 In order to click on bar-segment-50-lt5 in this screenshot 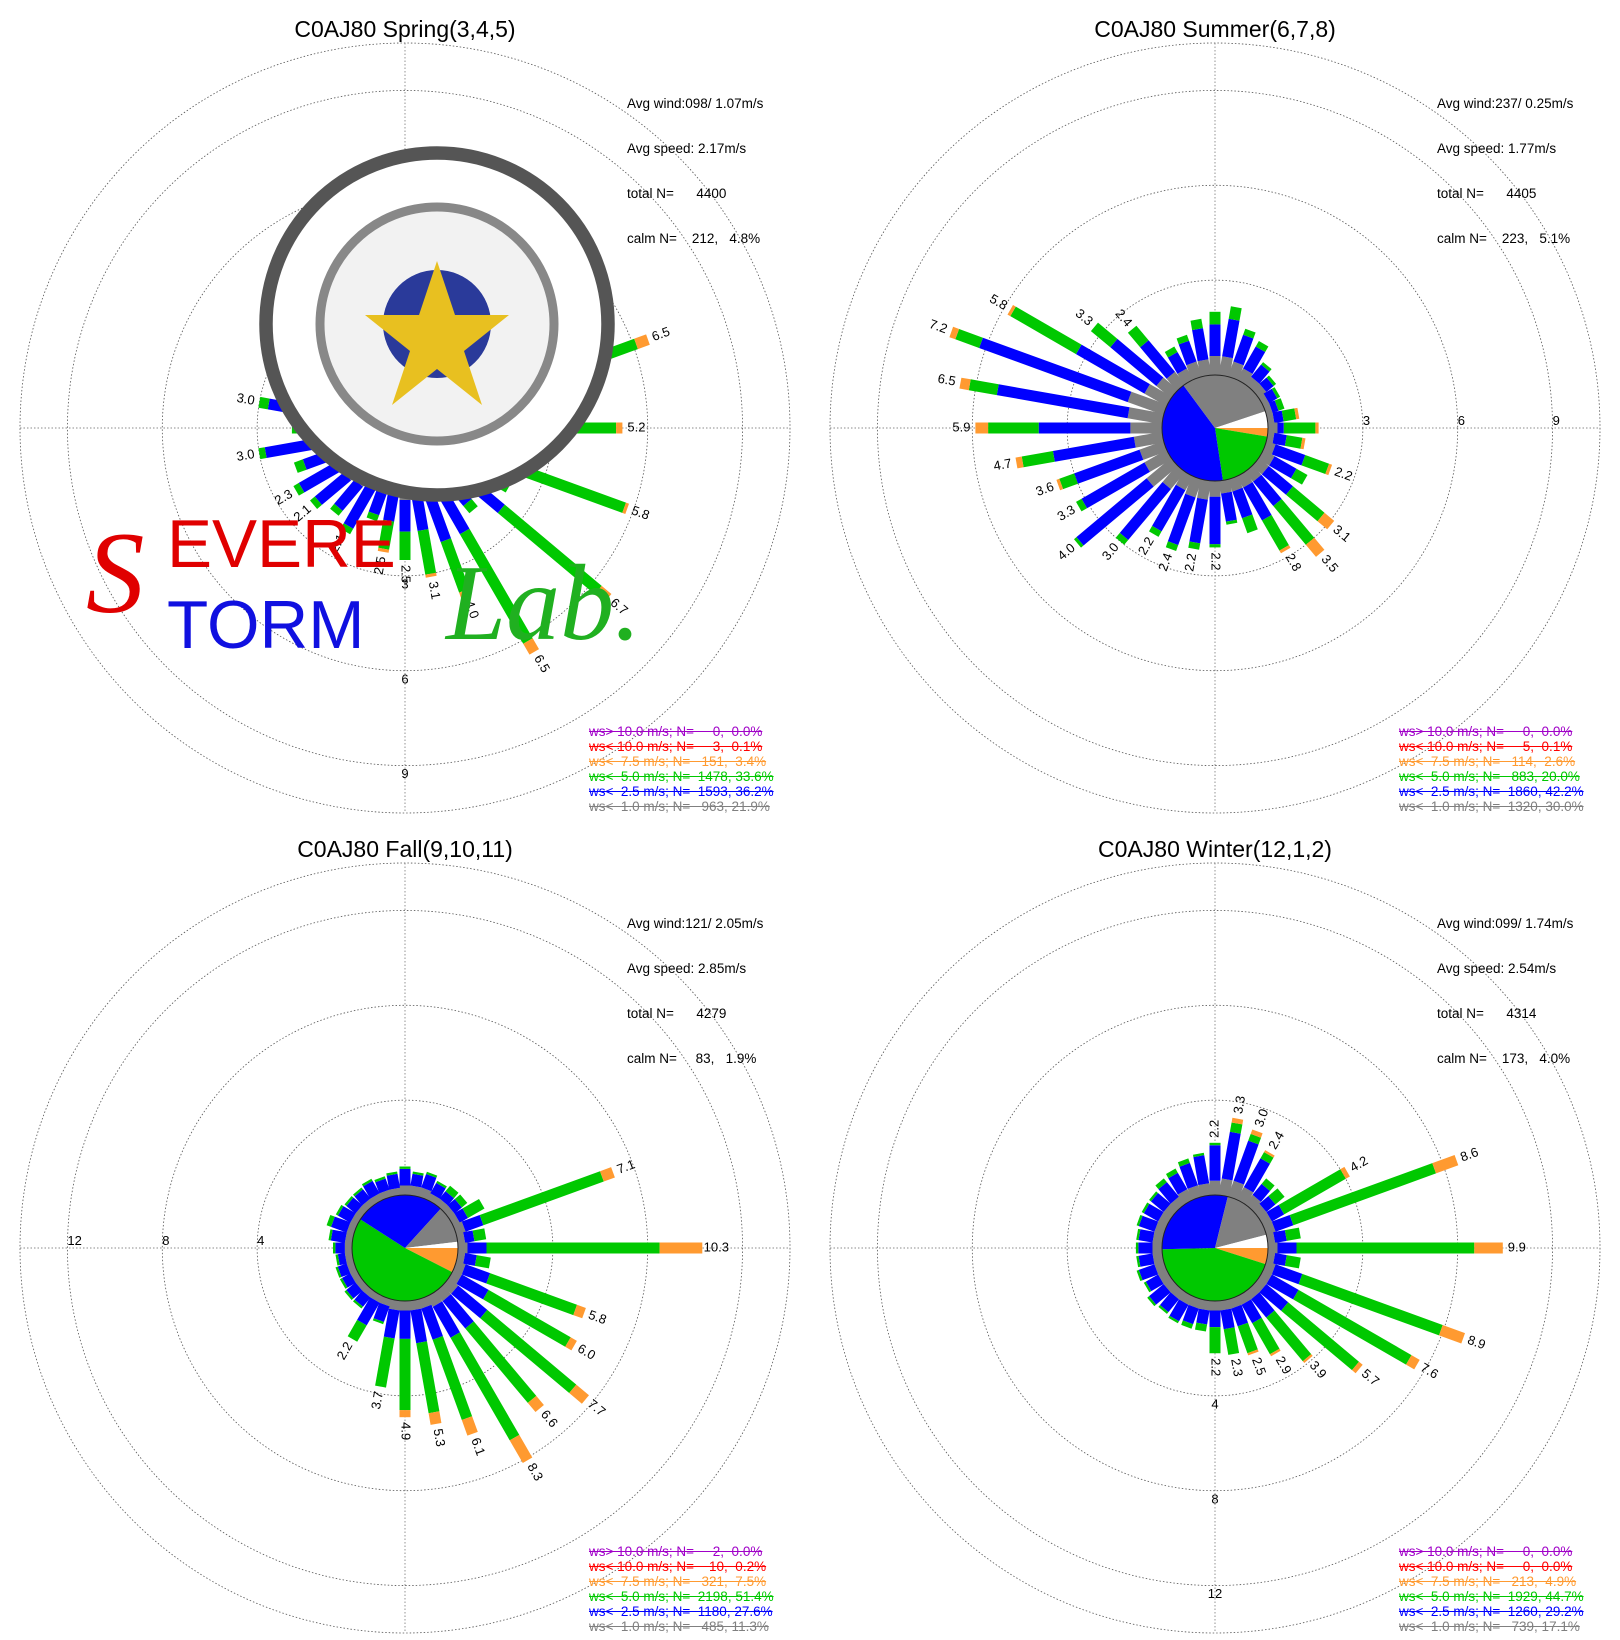, I will do `click(1276, 1196)`.